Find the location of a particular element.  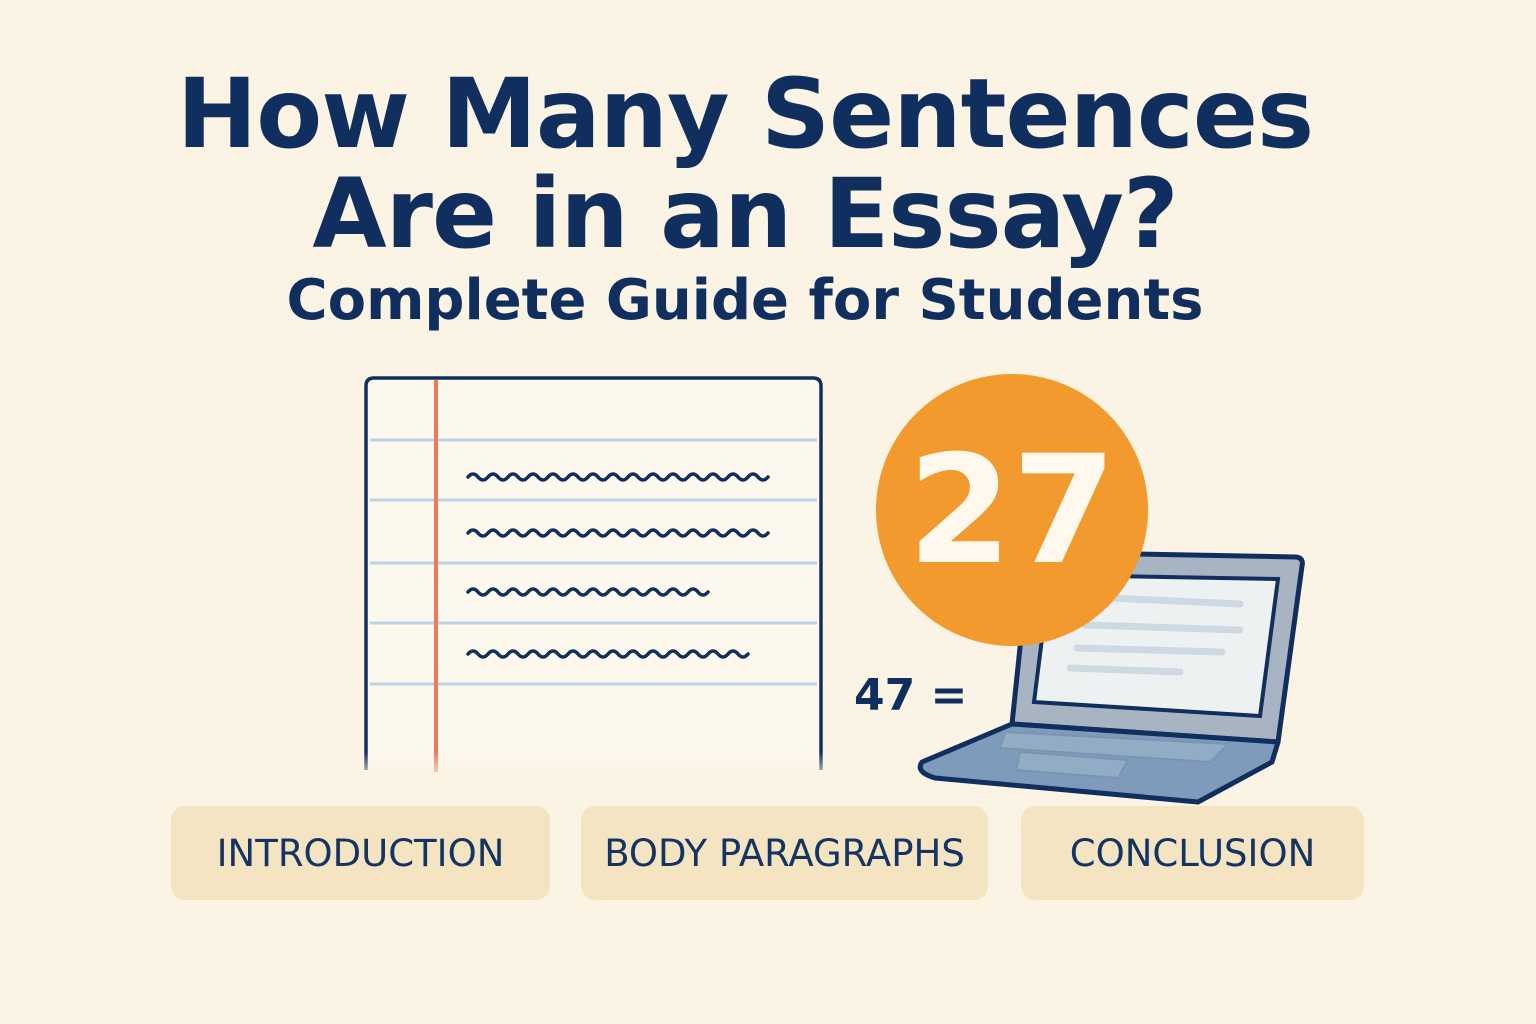

section-introduction: INTRODUCTION is located at coordinates (360, 853).